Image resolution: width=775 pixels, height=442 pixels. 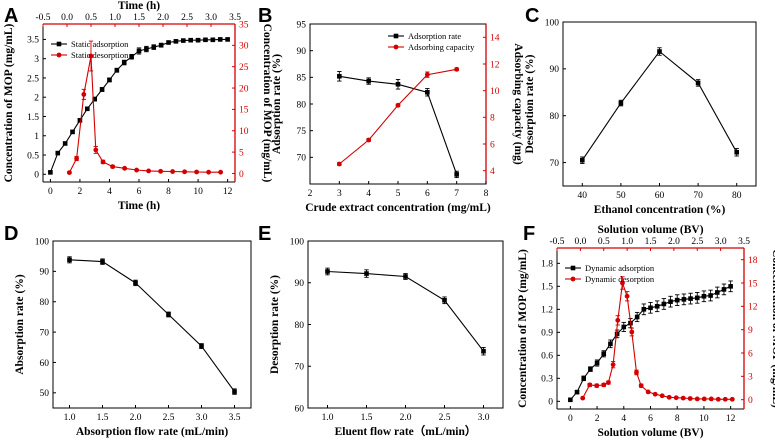 I want to click on x-tick-label: 6, so click(x=139, y=192).